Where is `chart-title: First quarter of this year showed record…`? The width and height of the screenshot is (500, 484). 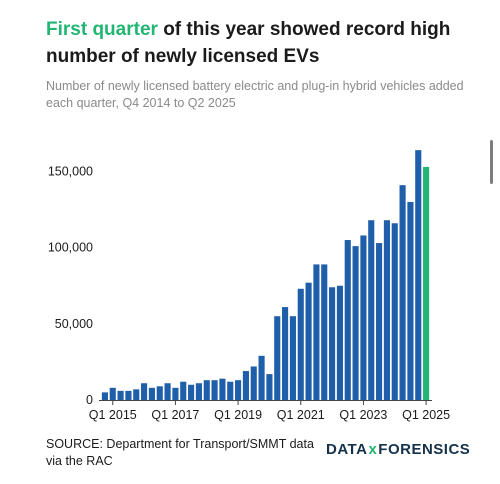
chart-title: First quarter of this year showed record… is located at coordinates (261, 43).